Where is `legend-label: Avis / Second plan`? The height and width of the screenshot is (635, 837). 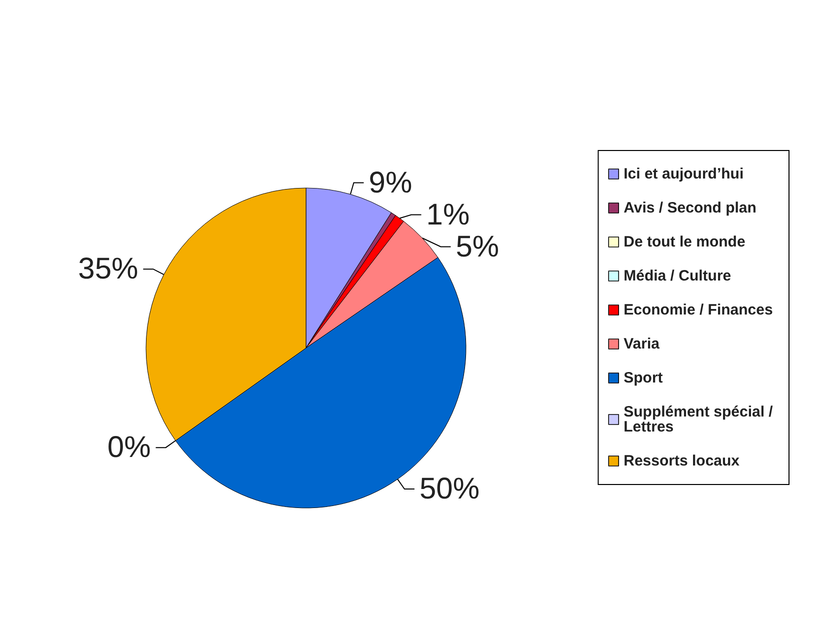
legend-label: Avis / Second plan is located at coordinates (690, 208).